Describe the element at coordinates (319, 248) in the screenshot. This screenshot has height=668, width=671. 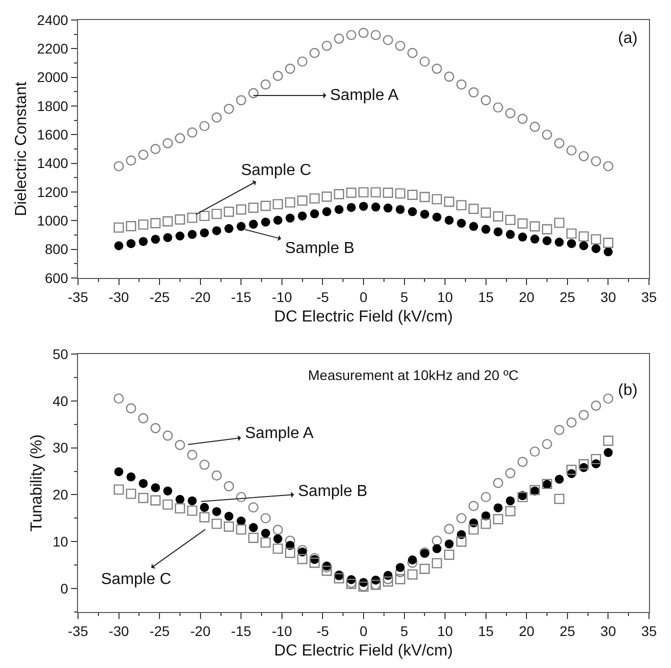
I see `annotation: Sample B` at that location.